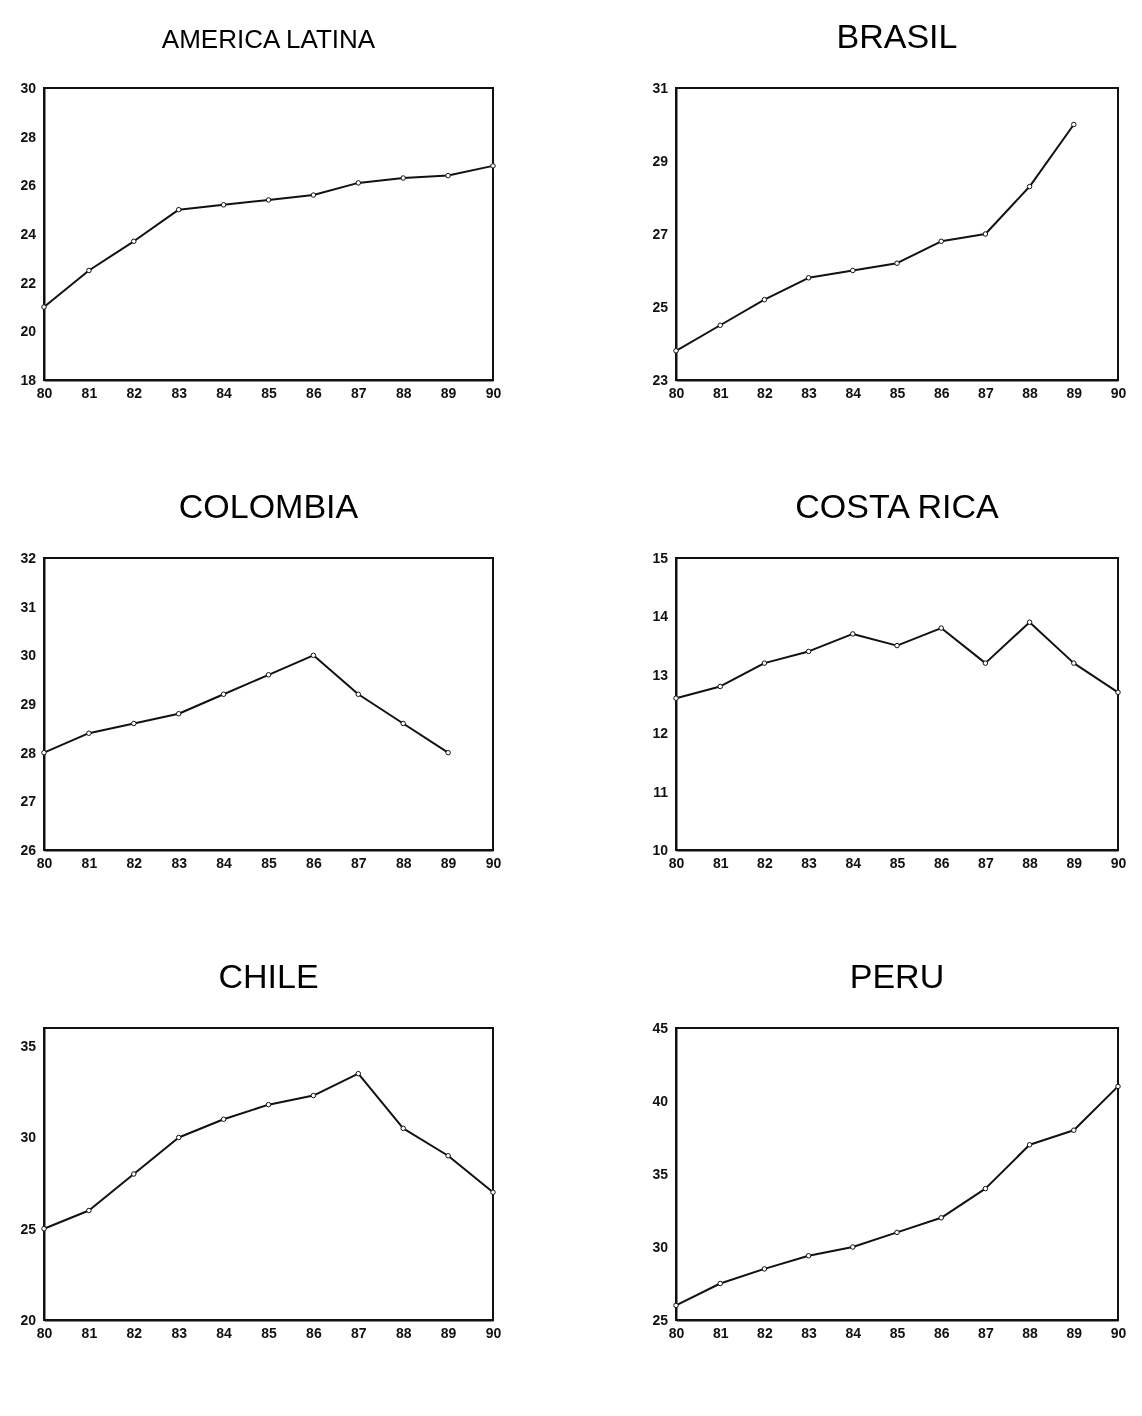 Image resolution: width=1142 pixels, height=1416 pixels. What do you see at coordinates (660, 1027) in the screenshot?
I see `y-tick-label: 45` at bounding box center [660, 1027].